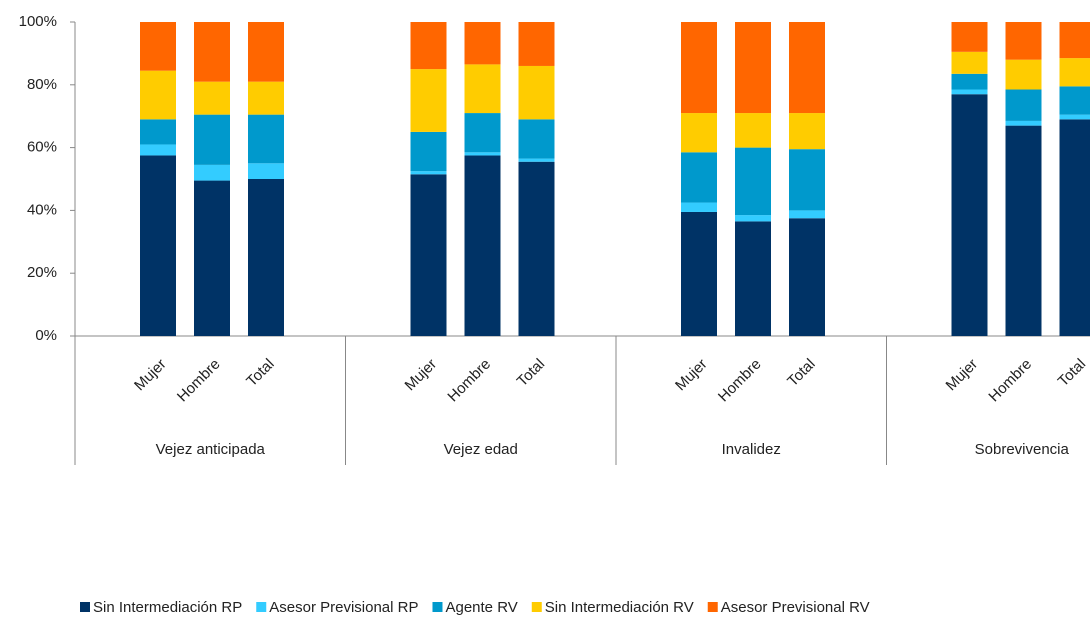 The image size is (1090, 619). Describe the element at coordinates (481, 607) in the screenshot. I see `legend-label: Agente RV` at that location.